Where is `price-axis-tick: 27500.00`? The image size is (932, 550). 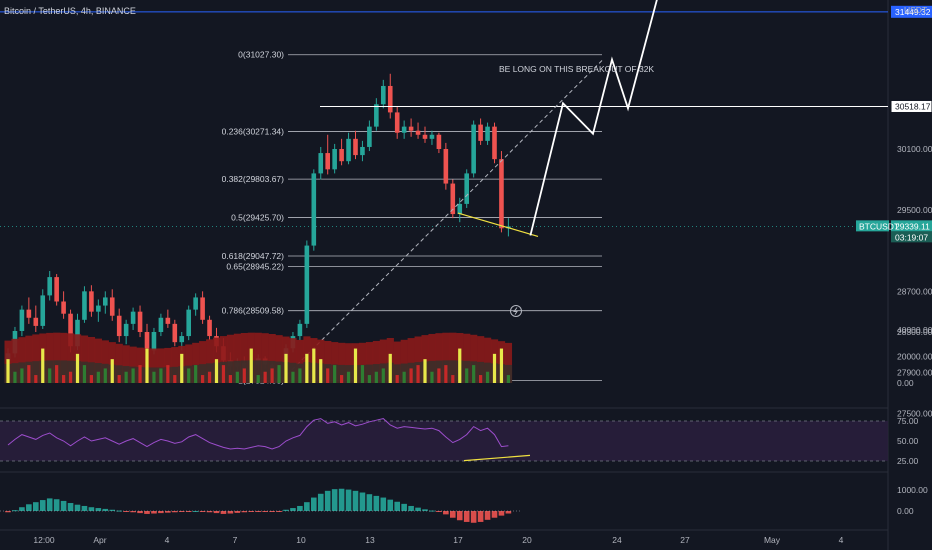
price-axis-tick: 27500.00 is located at coordinates (914, 413).